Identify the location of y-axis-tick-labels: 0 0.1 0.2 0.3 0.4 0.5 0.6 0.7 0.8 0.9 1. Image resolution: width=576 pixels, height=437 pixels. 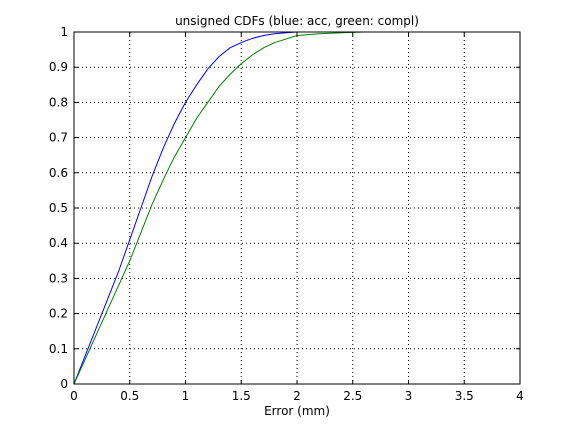
(58, 208).